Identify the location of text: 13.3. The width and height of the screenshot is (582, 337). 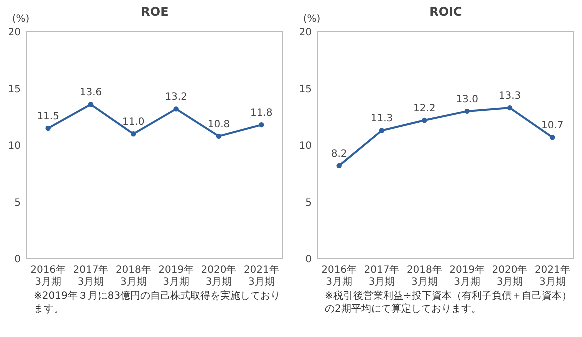
(510, 96).